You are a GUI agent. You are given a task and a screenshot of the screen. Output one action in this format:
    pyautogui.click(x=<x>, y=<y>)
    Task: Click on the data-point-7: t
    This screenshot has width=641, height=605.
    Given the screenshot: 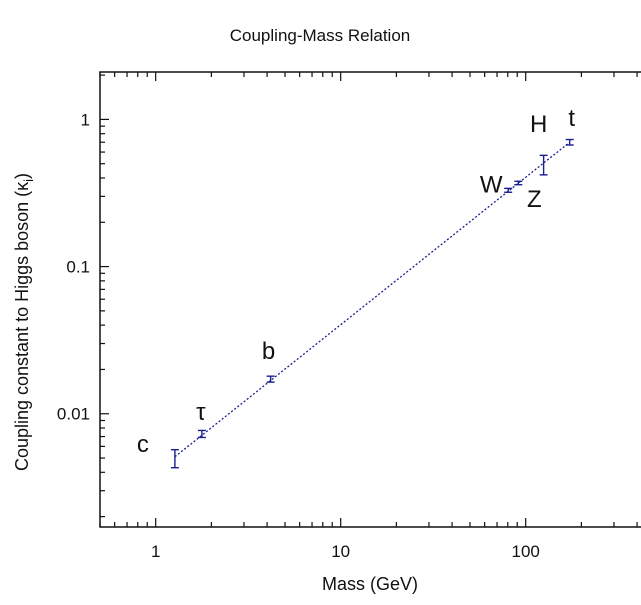 What is the action you would take?
    pyautogui.click(x=570, y=125)
    